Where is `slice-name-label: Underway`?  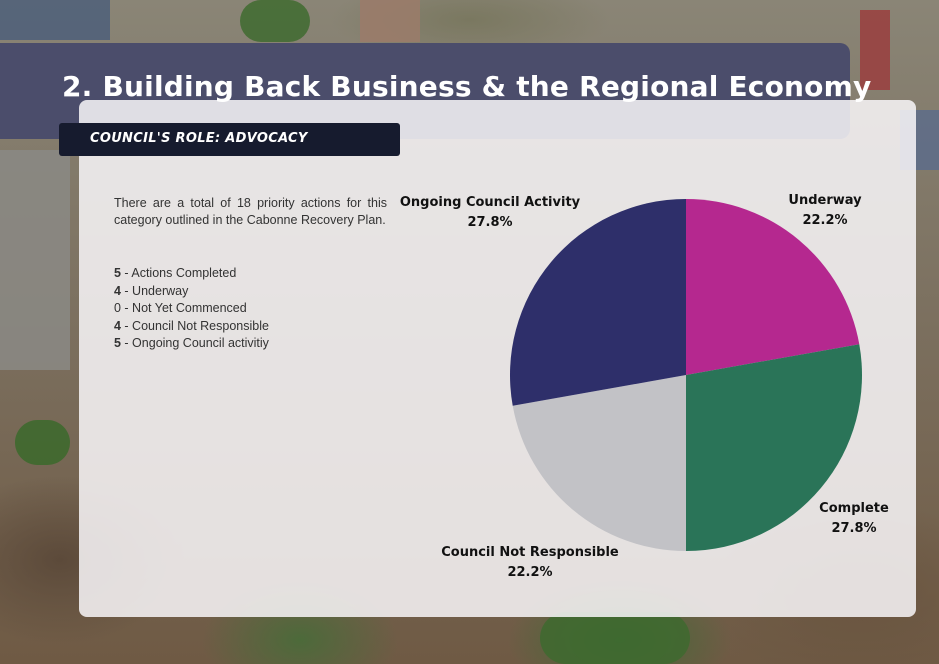
slice-name-label: Underway is located at coordinates (825, 200).